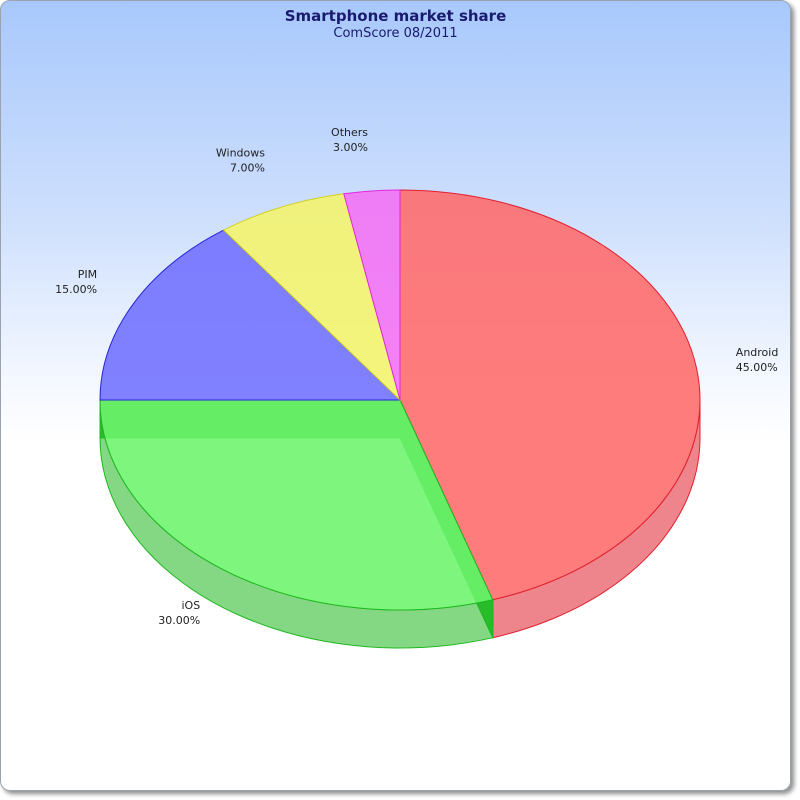 This screenshot has width=800, height=800. What do you see at coordinates (311, 297) in the screenshot?
I see `pie-slice-windows` at bounding box center [311, 297].